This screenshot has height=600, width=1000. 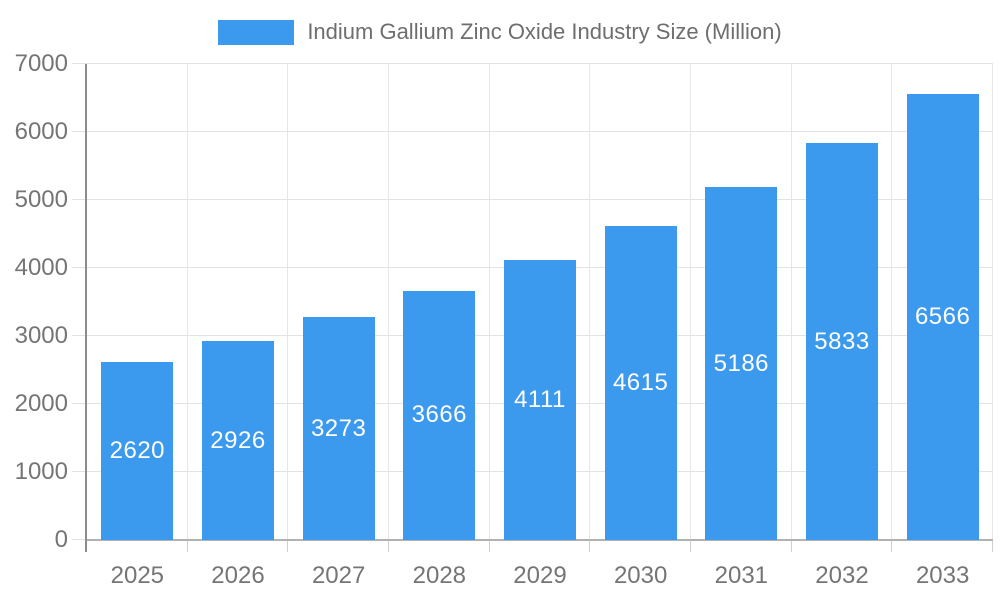 I want to click on bar-value-label: 6566, so click(x=942, y=316).